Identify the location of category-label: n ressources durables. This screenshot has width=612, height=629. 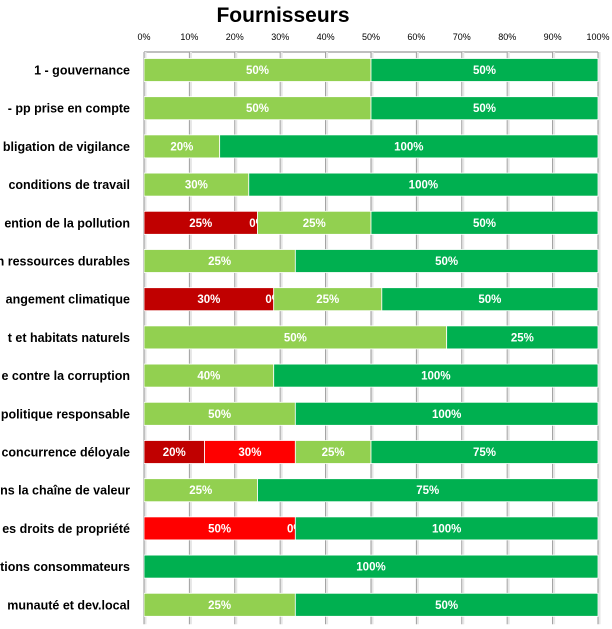
(65, 262).